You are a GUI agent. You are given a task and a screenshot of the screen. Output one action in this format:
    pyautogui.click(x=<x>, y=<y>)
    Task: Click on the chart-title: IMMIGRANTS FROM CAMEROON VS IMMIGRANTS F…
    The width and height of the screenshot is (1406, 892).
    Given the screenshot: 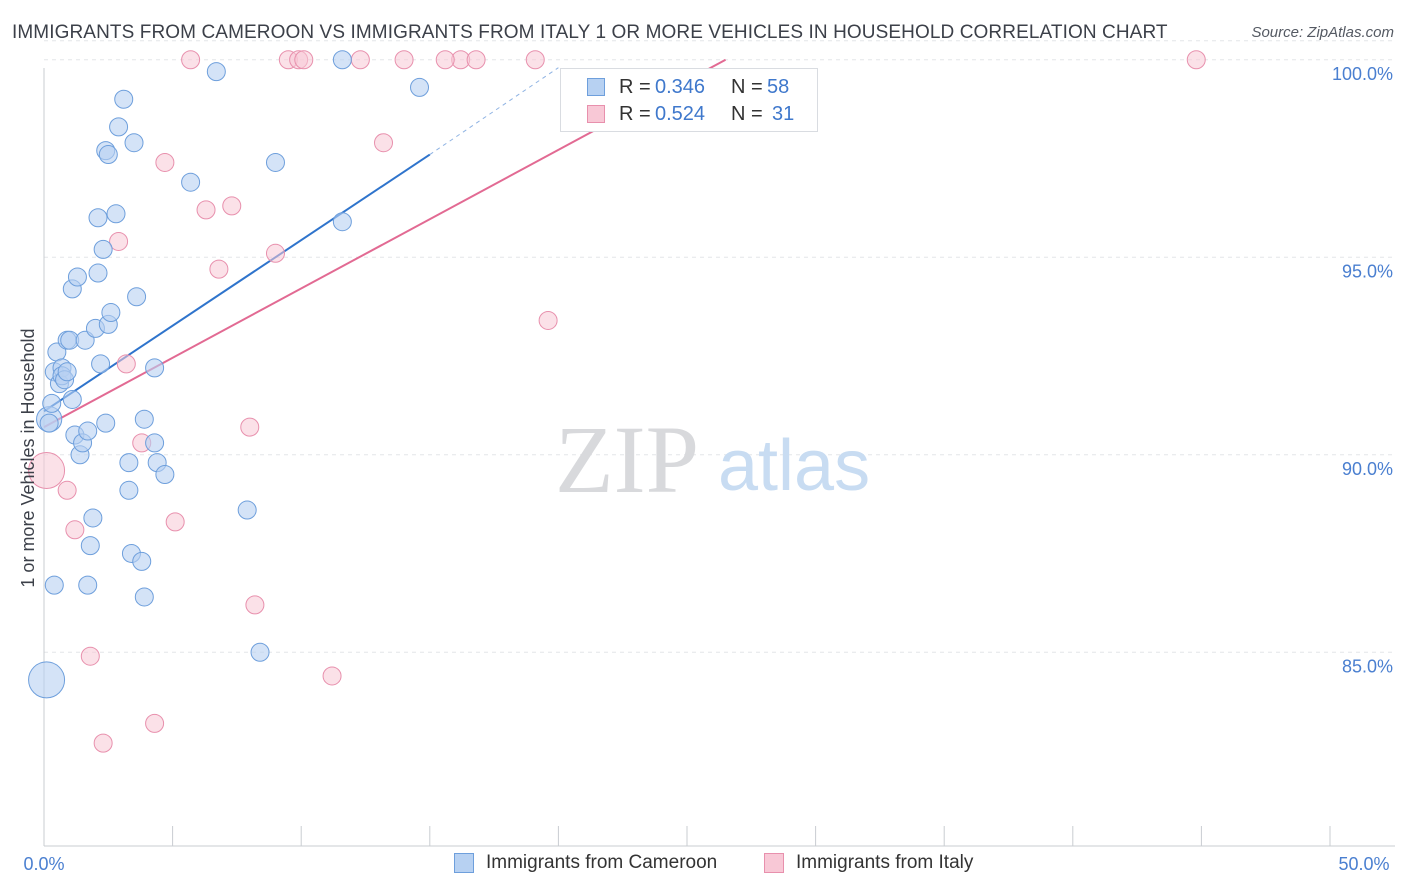 What is the action you would take?
    pyautogui.click(x=590, y=32)
    